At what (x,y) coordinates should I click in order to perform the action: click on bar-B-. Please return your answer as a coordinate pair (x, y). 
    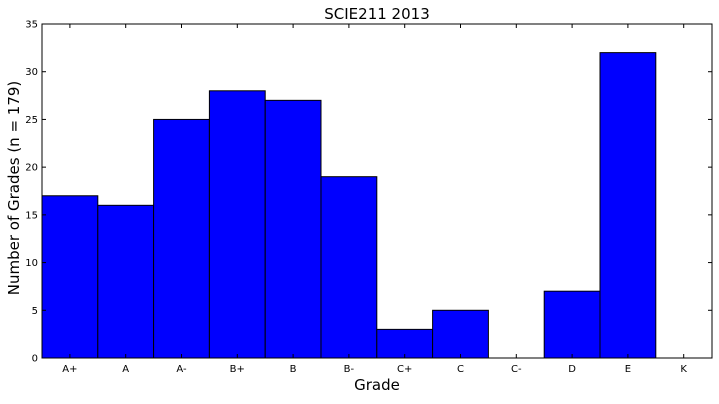
    Looking at the image, I should click on (349, 267).